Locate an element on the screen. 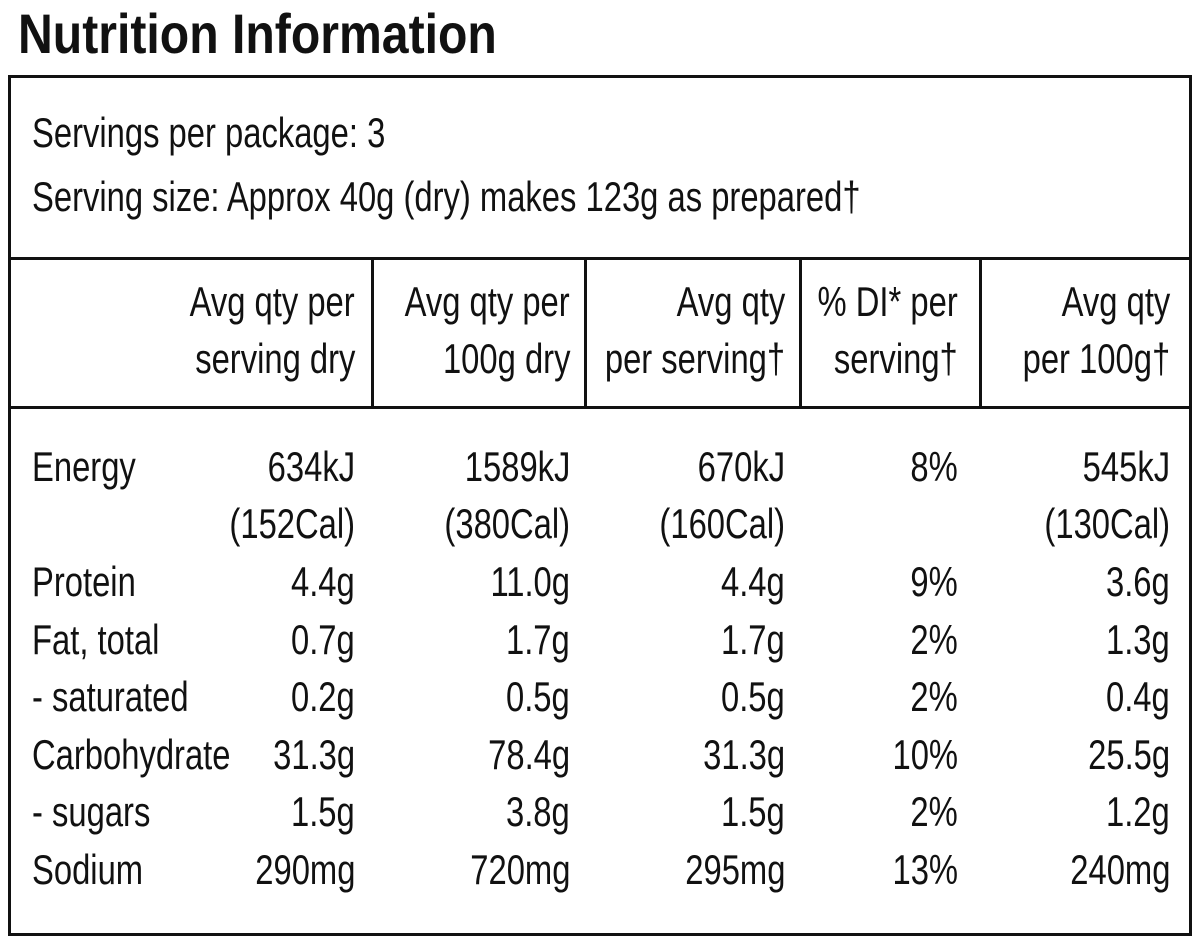  cell-value: 290mg is located at coordinates (304, 869).